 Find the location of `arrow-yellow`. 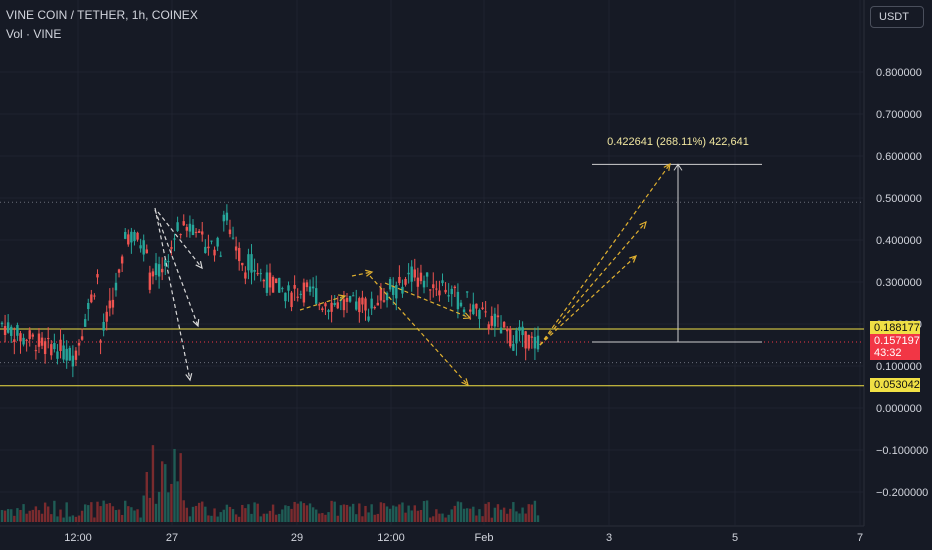

arrow-yellow is located at coordinates (605, 254).